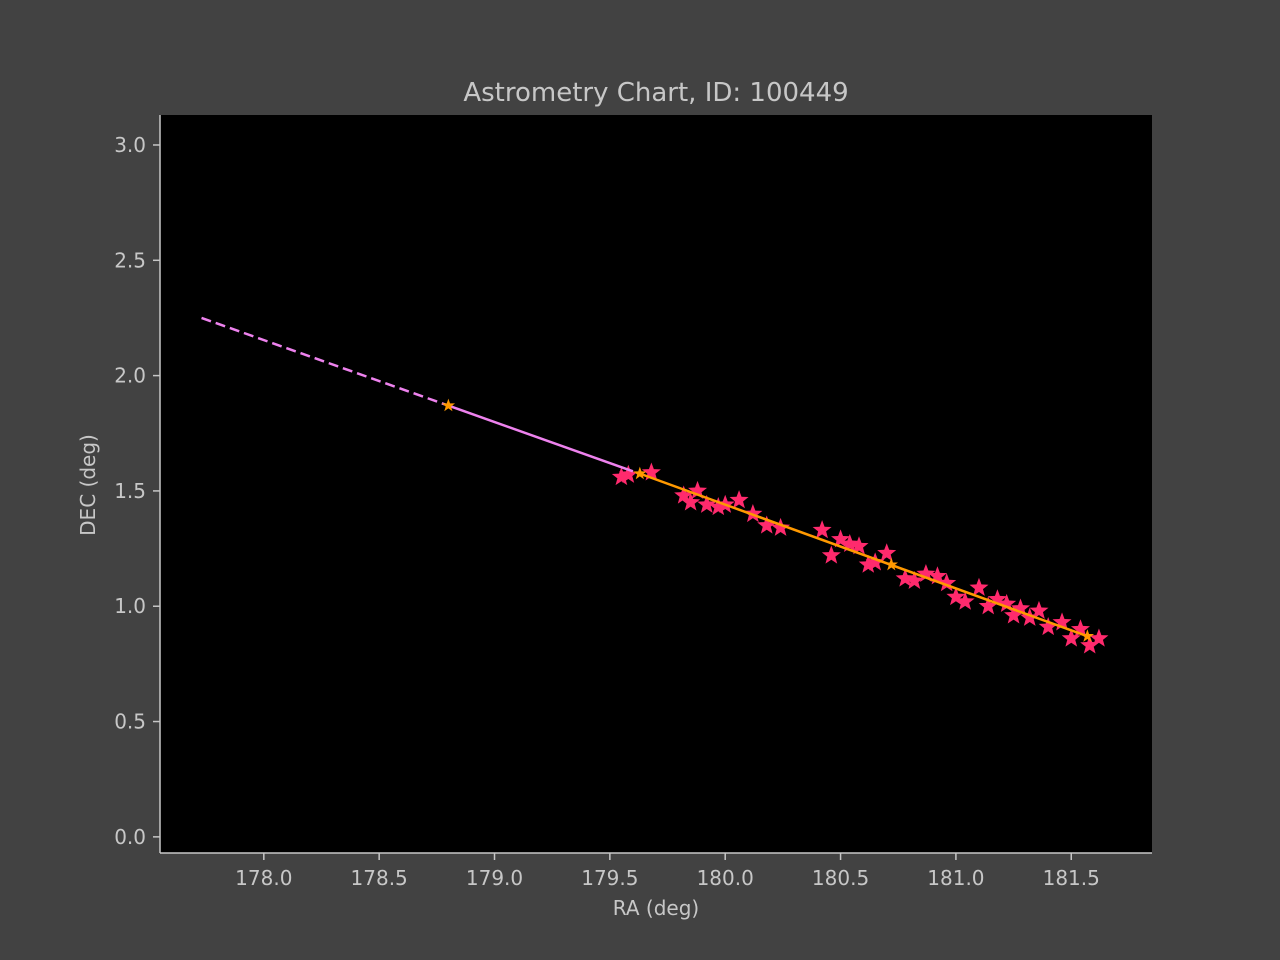 The width and height of the screenshot is (1280, 960). Describe the element at coordinates (88, 485) in the screenshot. I see `y-axis-label: DEC (deg)` at that location.